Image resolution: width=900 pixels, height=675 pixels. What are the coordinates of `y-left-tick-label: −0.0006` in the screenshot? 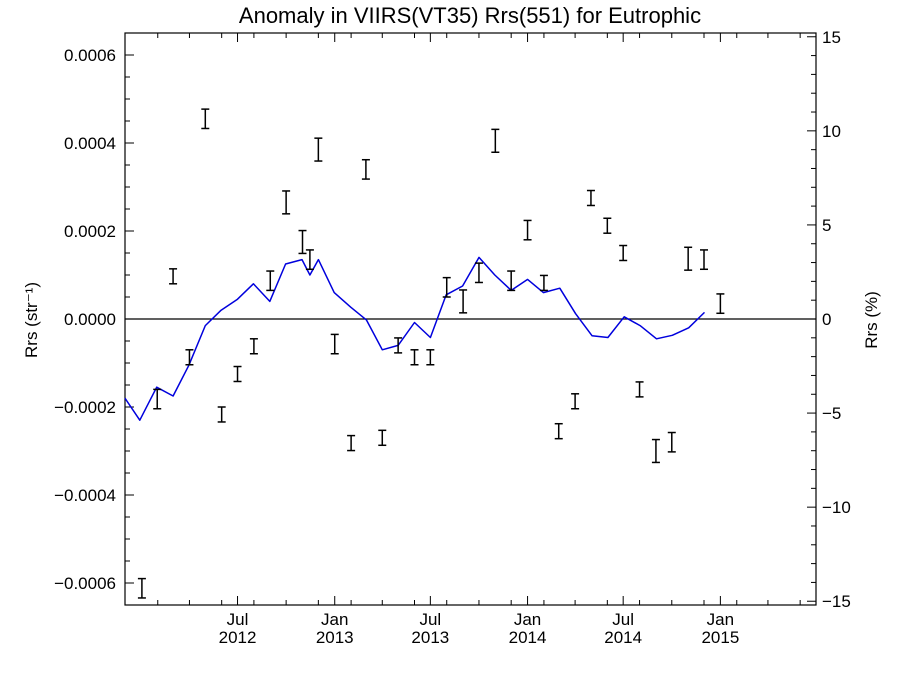 It's located at (85, 583).